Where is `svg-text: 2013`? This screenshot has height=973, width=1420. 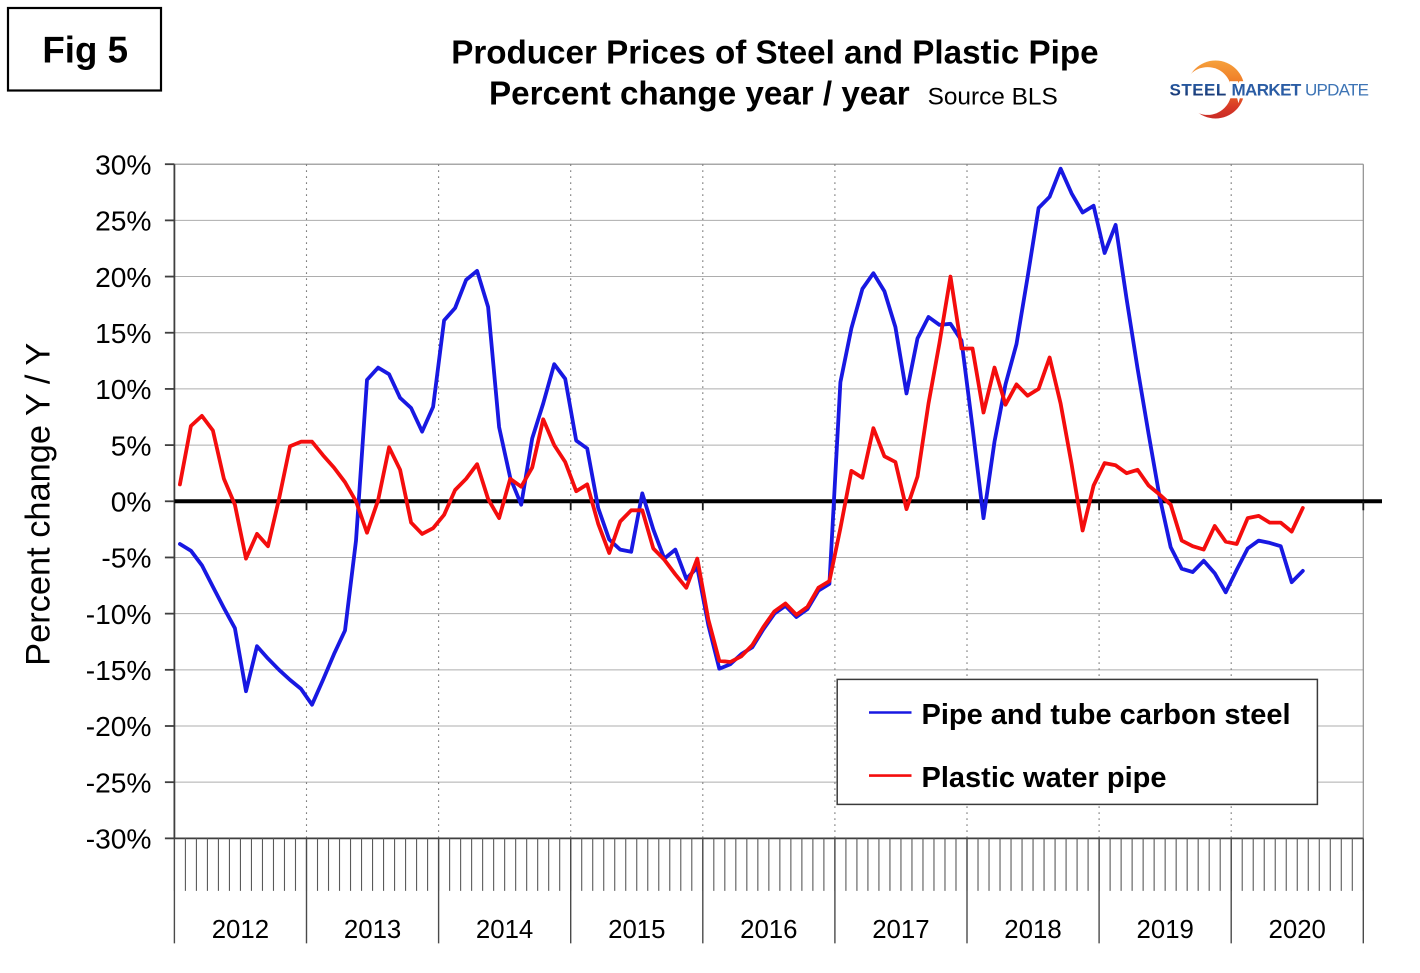
svg-text: 2013 is located at coordinates (372, 930).